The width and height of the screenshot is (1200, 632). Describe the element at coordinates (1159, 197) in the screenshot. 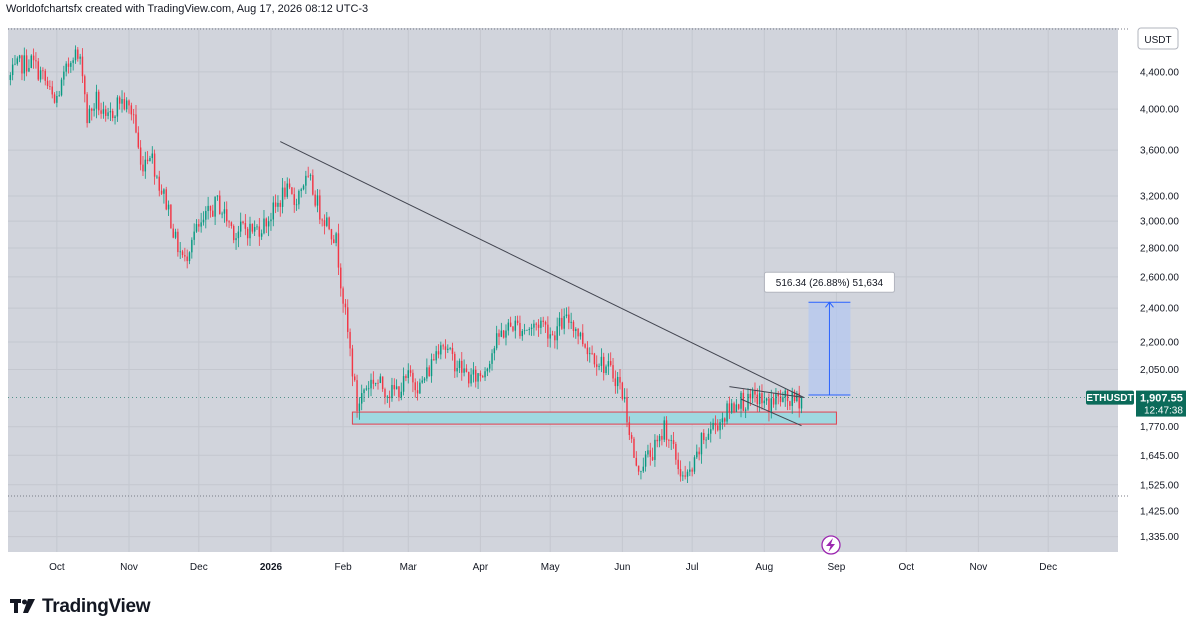

I see `y-tick-label: 3,200.00` at that location.